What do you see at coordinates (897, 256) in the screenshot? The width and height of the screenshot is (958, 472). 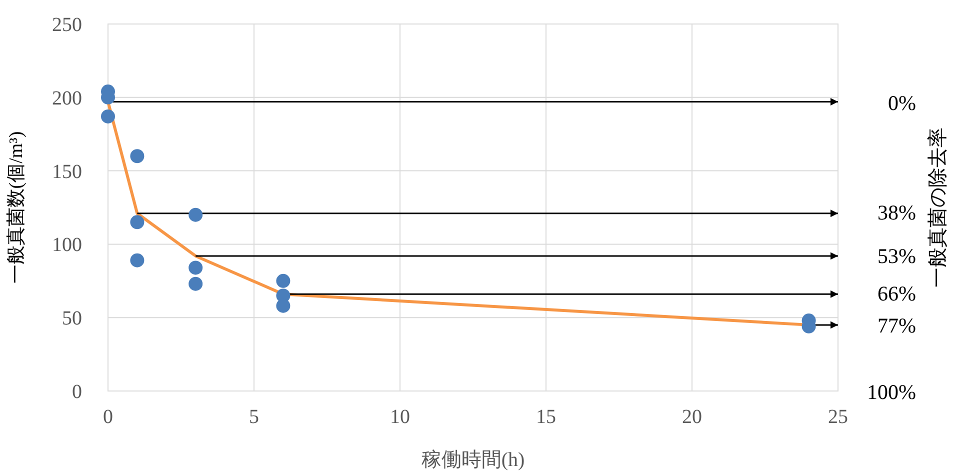 I see `y2-tick-label: 53%` at bounding box center [897, 256].